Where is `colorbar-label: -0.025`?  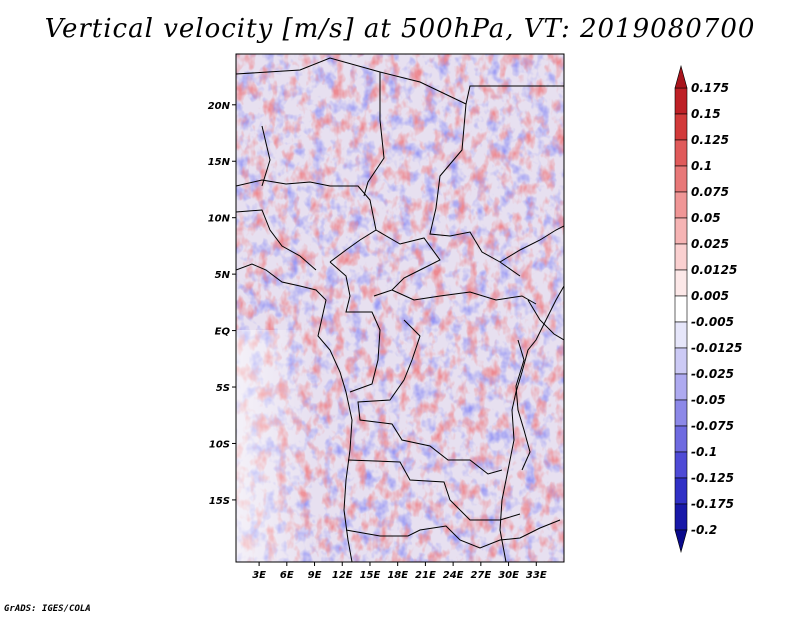 colorbar-label: -0.025 is located at coordinates (712, 374).